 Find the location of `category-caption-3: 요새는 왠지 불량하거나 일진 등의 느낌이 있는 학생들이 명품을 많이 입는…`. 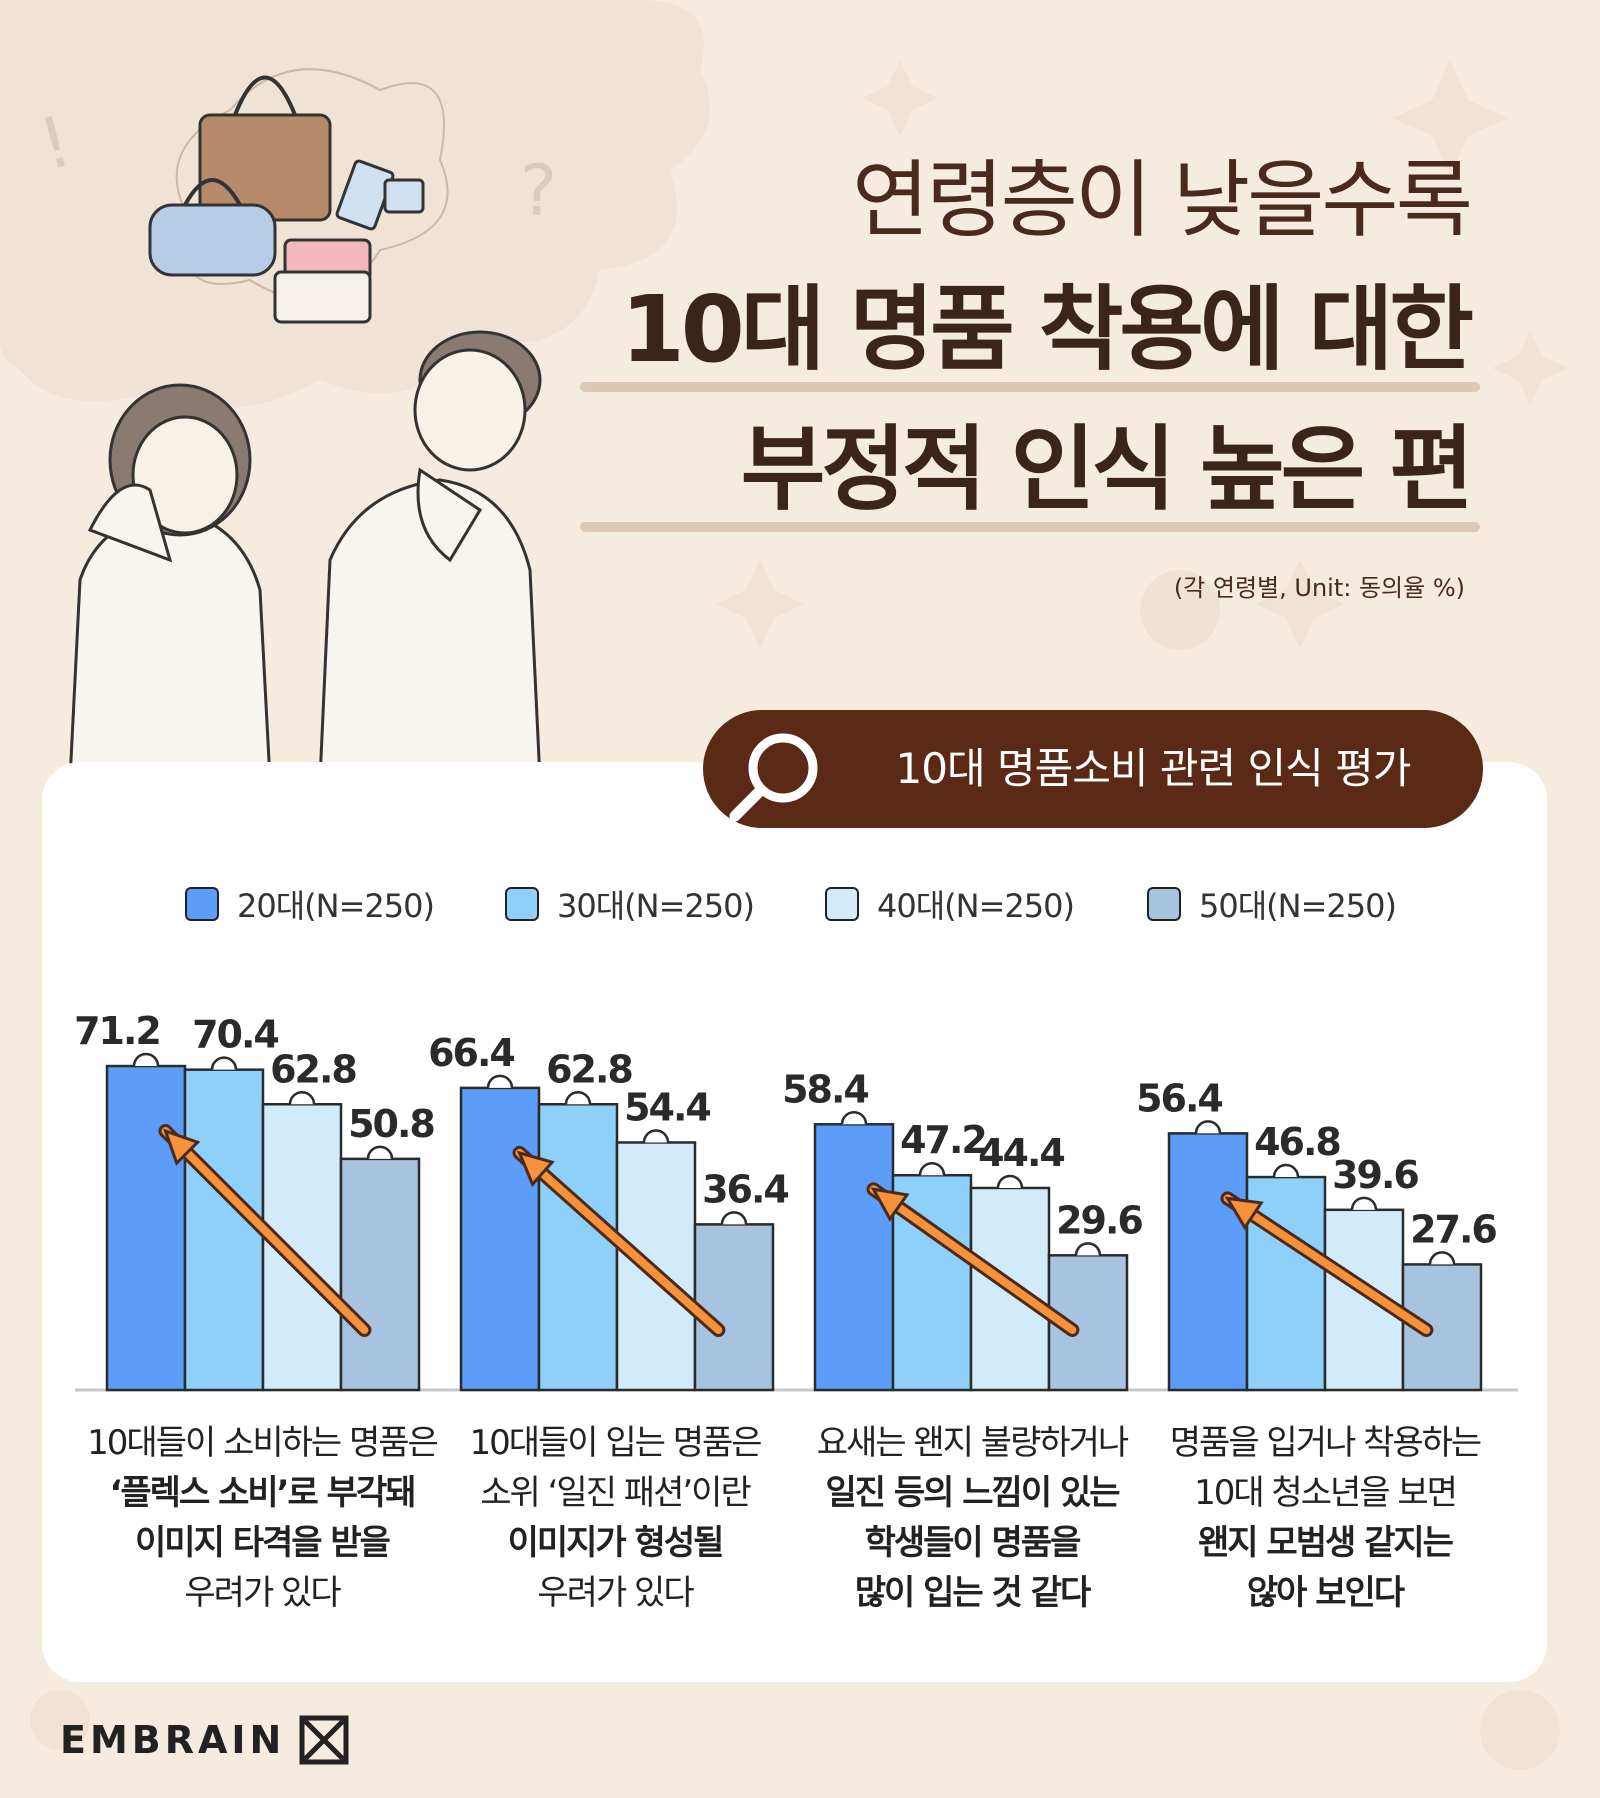

category-caption-3: 요새는 왠지 불량하거나 일진 등의 느낌이 있는 학생들이 명품을 많이 입는… is located at coordinates (972, 1518).